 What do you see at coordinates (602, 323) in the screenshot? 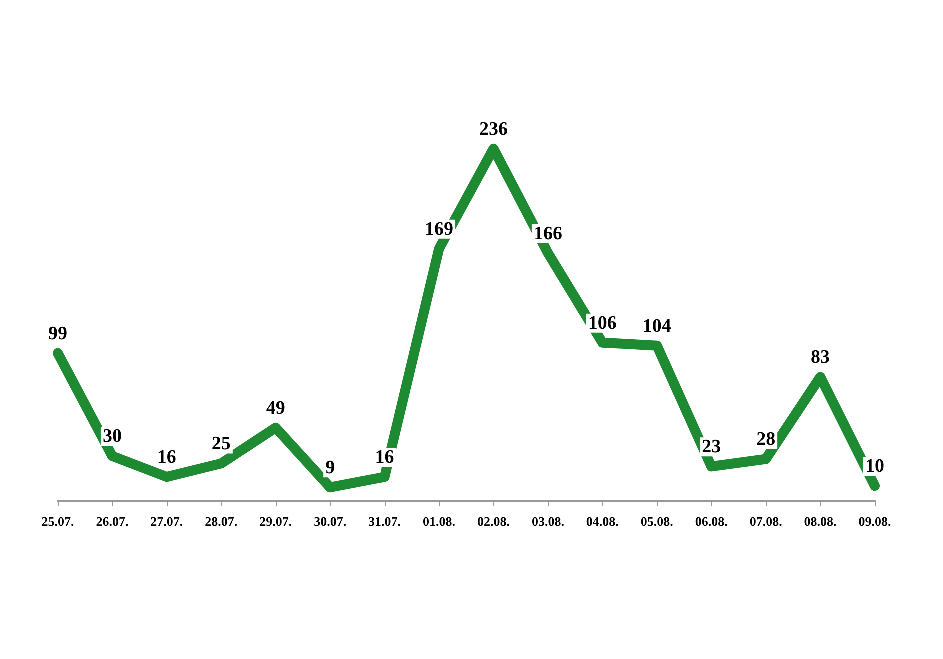
I see `data-label: 106` at bounding box center [602, 323].